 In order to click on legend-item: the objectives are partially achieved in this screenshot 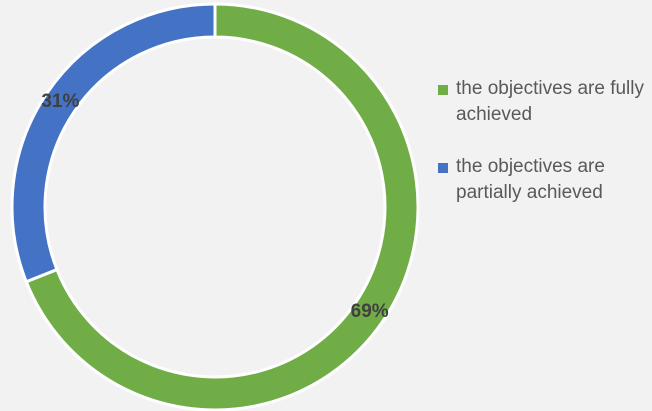, I will do `click(543, 180)`.